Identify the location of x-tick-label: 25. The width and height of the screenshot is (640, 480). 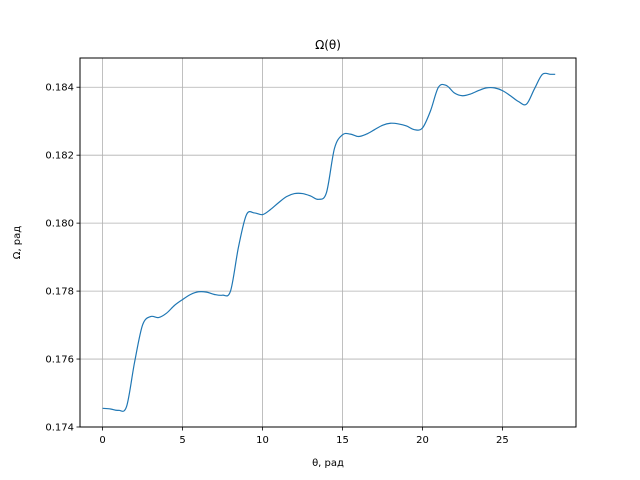
(502, 440).